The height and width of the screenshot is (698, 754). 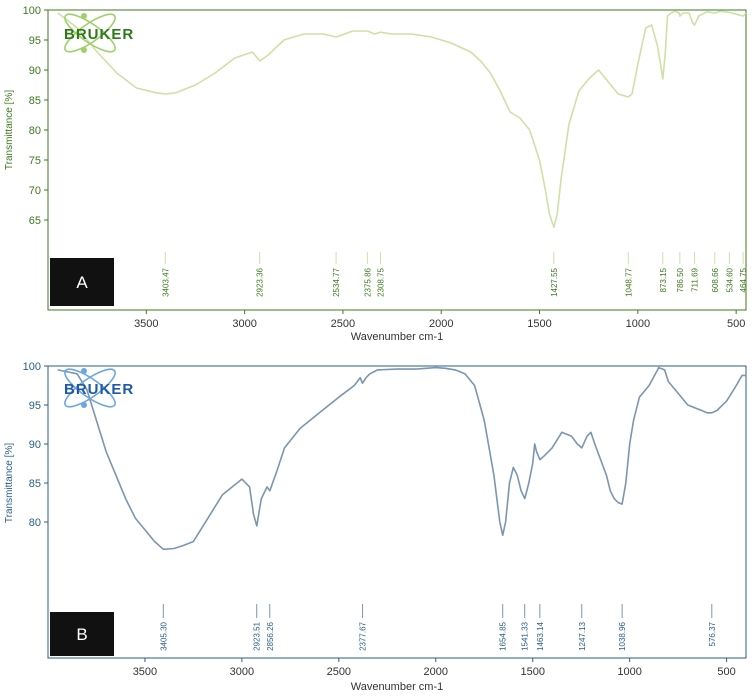 What do you see at coordinates (35, 191) in the screenshot?
I see `y-tick-label: 70` at bounding box center [35, 191].